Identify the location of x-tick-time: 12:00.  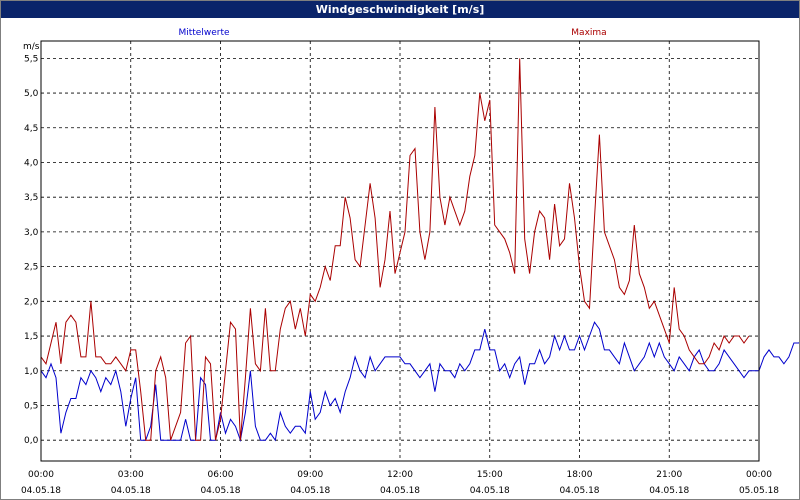
(400, 475).